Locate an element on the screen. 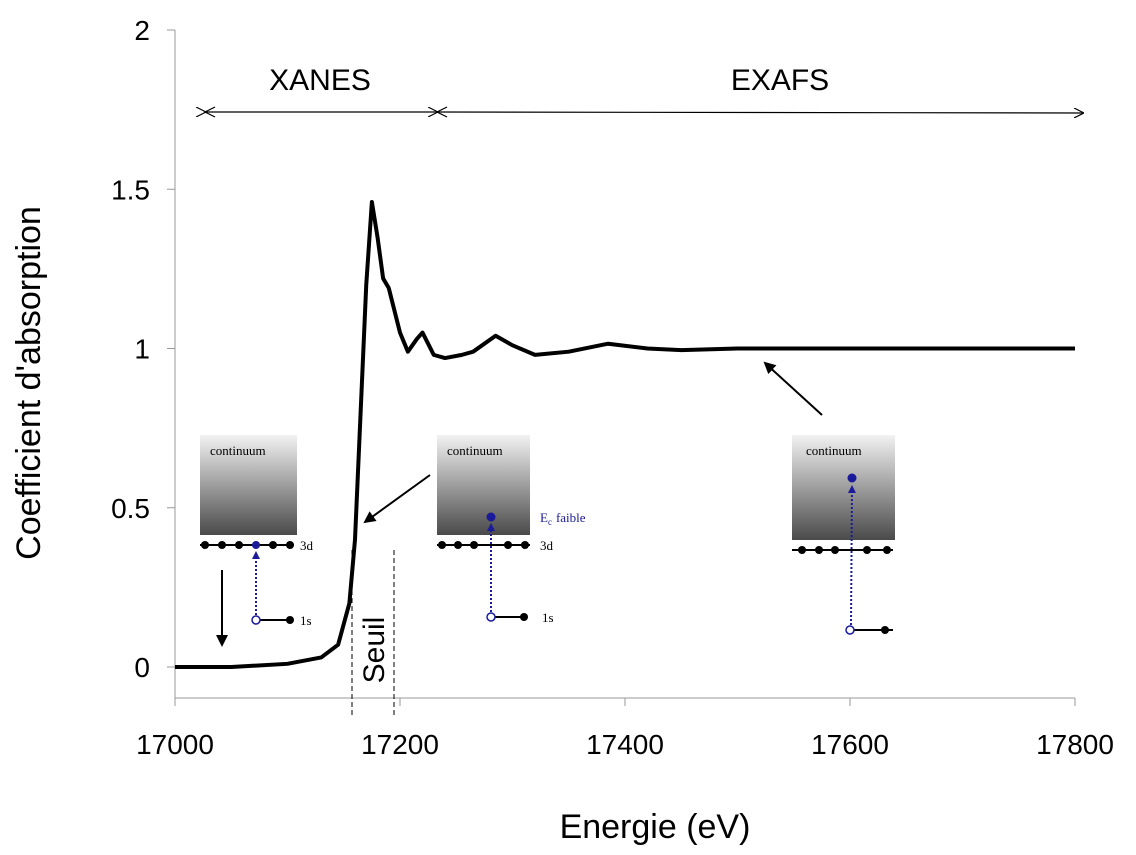 The width and height of the screenshot is (1136, 855). energy-text: faible is located at coordinates (571, 517).